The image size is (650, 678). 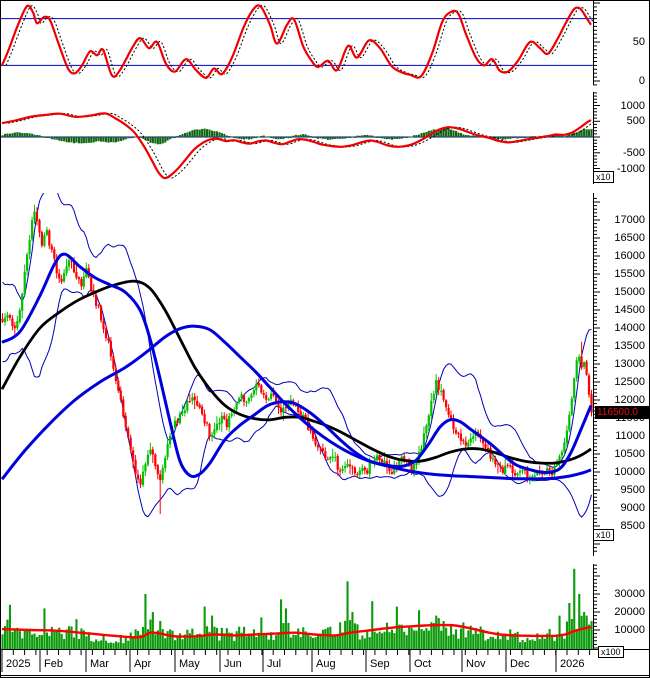 What do you see at coordinates (630, 436) in the screenshot?
I see `y-axis-label: 11000` at bounding box center [630, 436].